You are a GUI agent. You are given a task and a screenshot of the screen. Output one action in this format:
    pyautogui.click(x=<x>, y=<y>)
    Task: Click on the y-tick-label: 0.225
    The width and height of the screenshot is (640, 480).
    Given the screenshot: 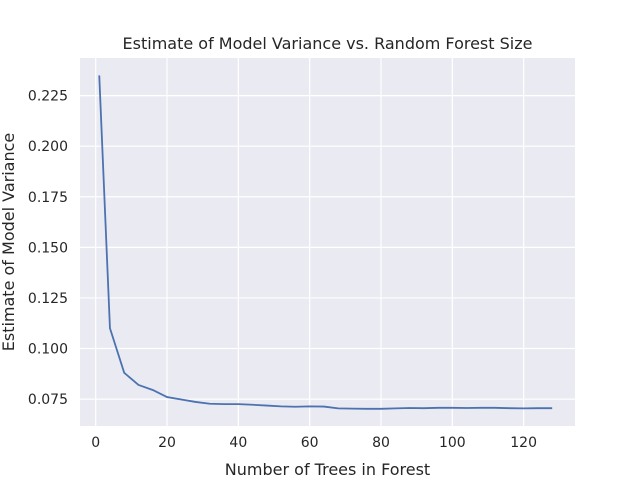 What is the action you would take?
    pyautogui.click(x=48, y=97)
    